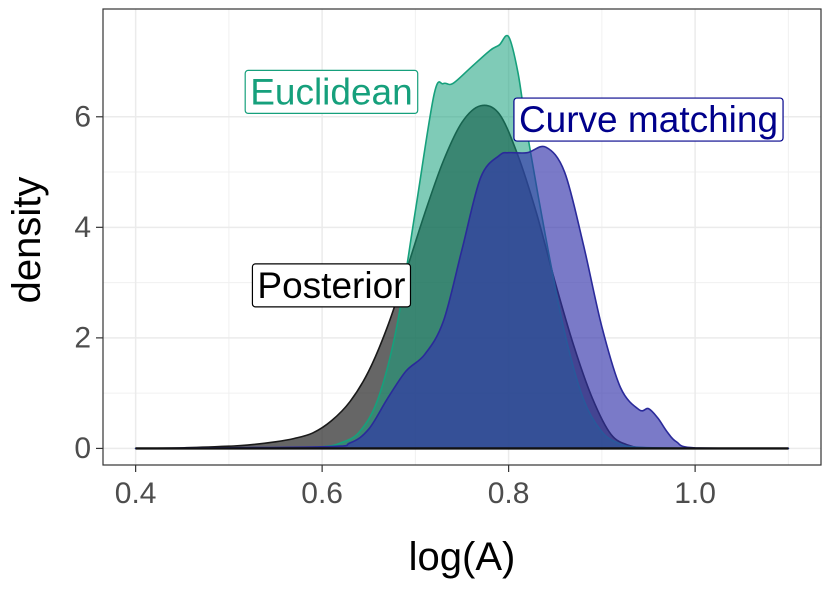 Image resolution: width=830 pixels, height=593 pixels. Describe the element at coordinates (82, 448) in the screenshot. I see `y-tick-label: 0` at that location.